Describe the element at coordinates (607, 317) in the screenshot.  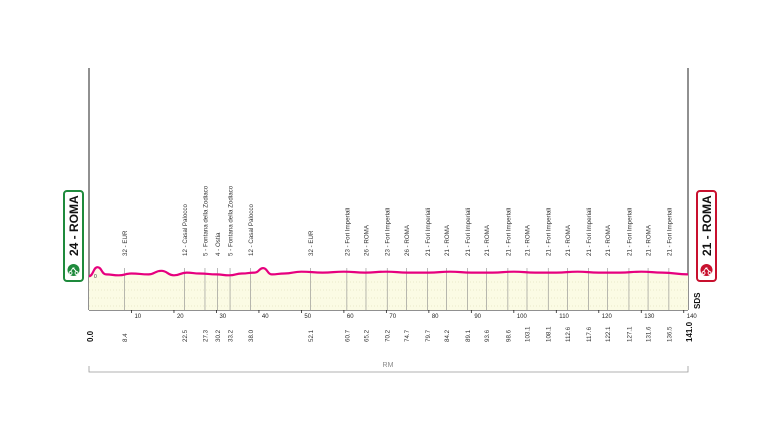
I see `x-tick-label: 120` at that location.